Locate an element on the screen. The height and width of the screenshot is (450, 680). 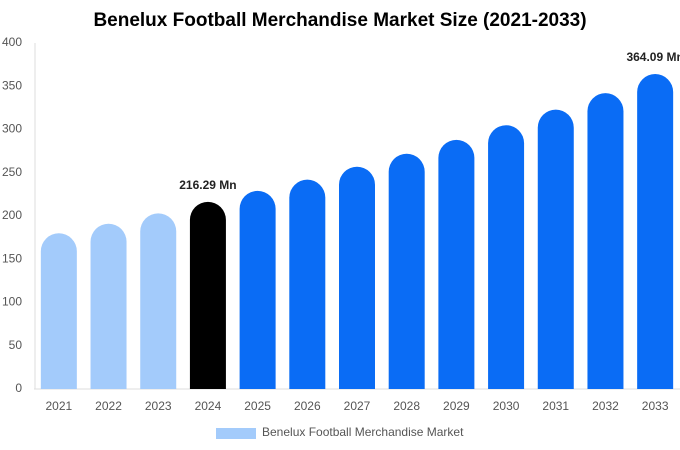
x-tick-label: 2029 is located at coordinates (456, 406).